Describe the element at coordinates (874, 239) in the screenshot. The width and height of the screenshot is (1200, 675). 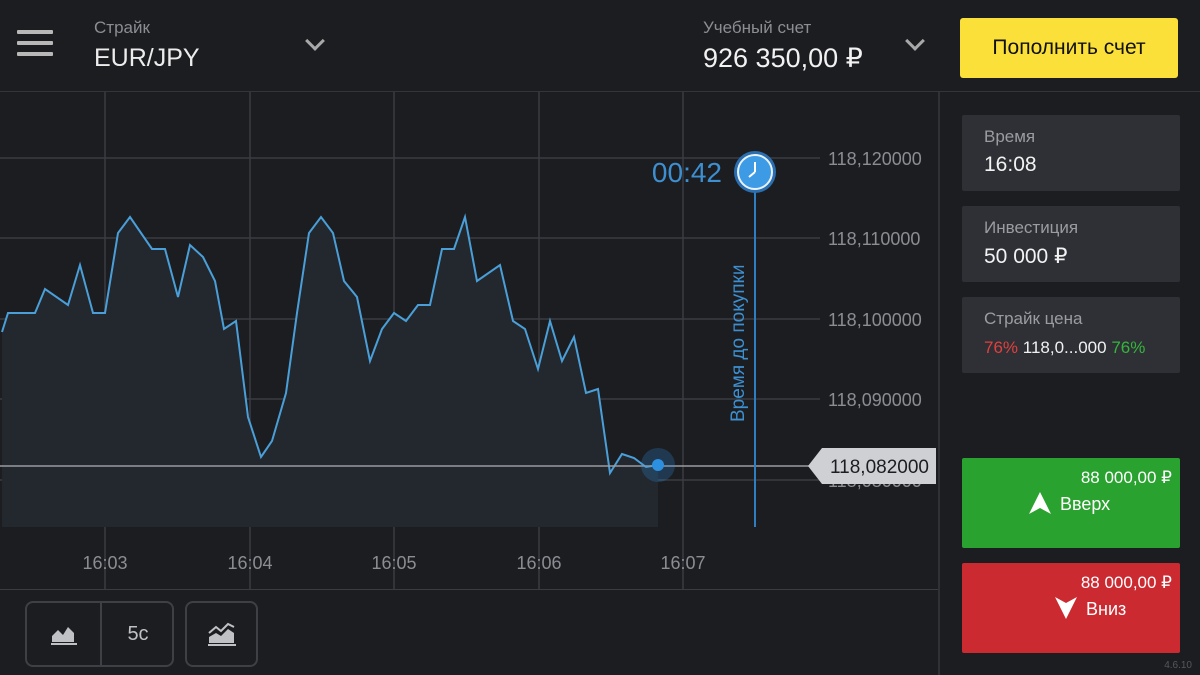
I see `y-tick: 118,110000` at that location.